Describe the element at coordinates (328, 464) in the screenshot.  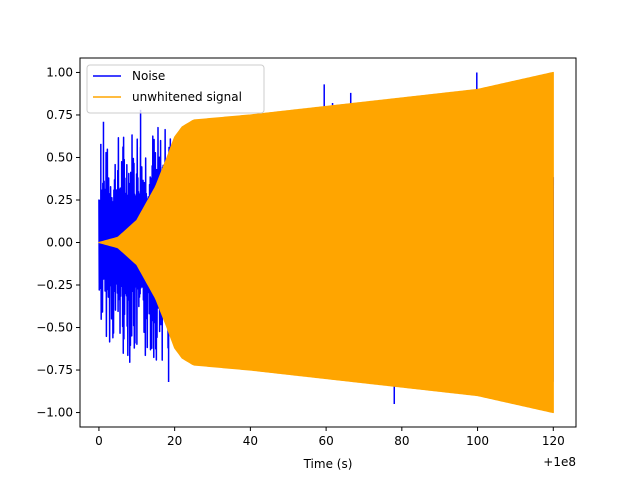
I see `x-axis-label: Time (s)` at that location.